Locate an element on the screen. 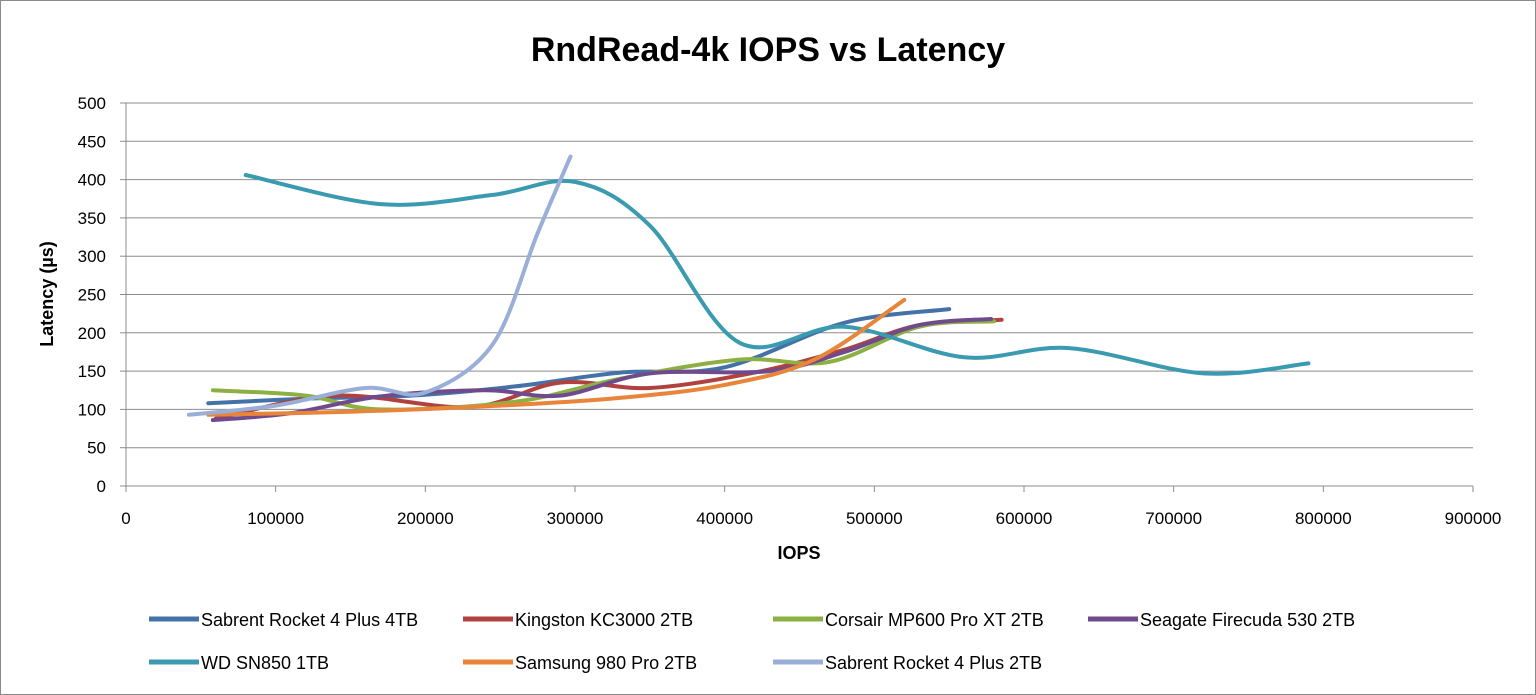  y-tick-label: 0 is located at coordinates (101, 486).